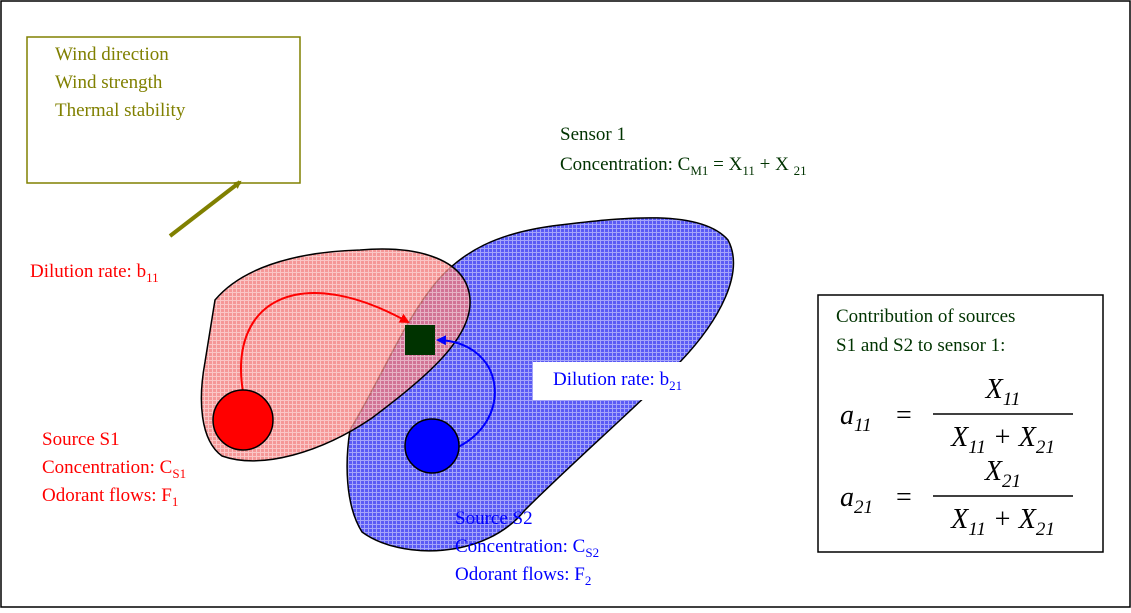 The height and width of the screenshot is (613, 1131). I want to click on weather-line: Wind direction, so click(112, 54).